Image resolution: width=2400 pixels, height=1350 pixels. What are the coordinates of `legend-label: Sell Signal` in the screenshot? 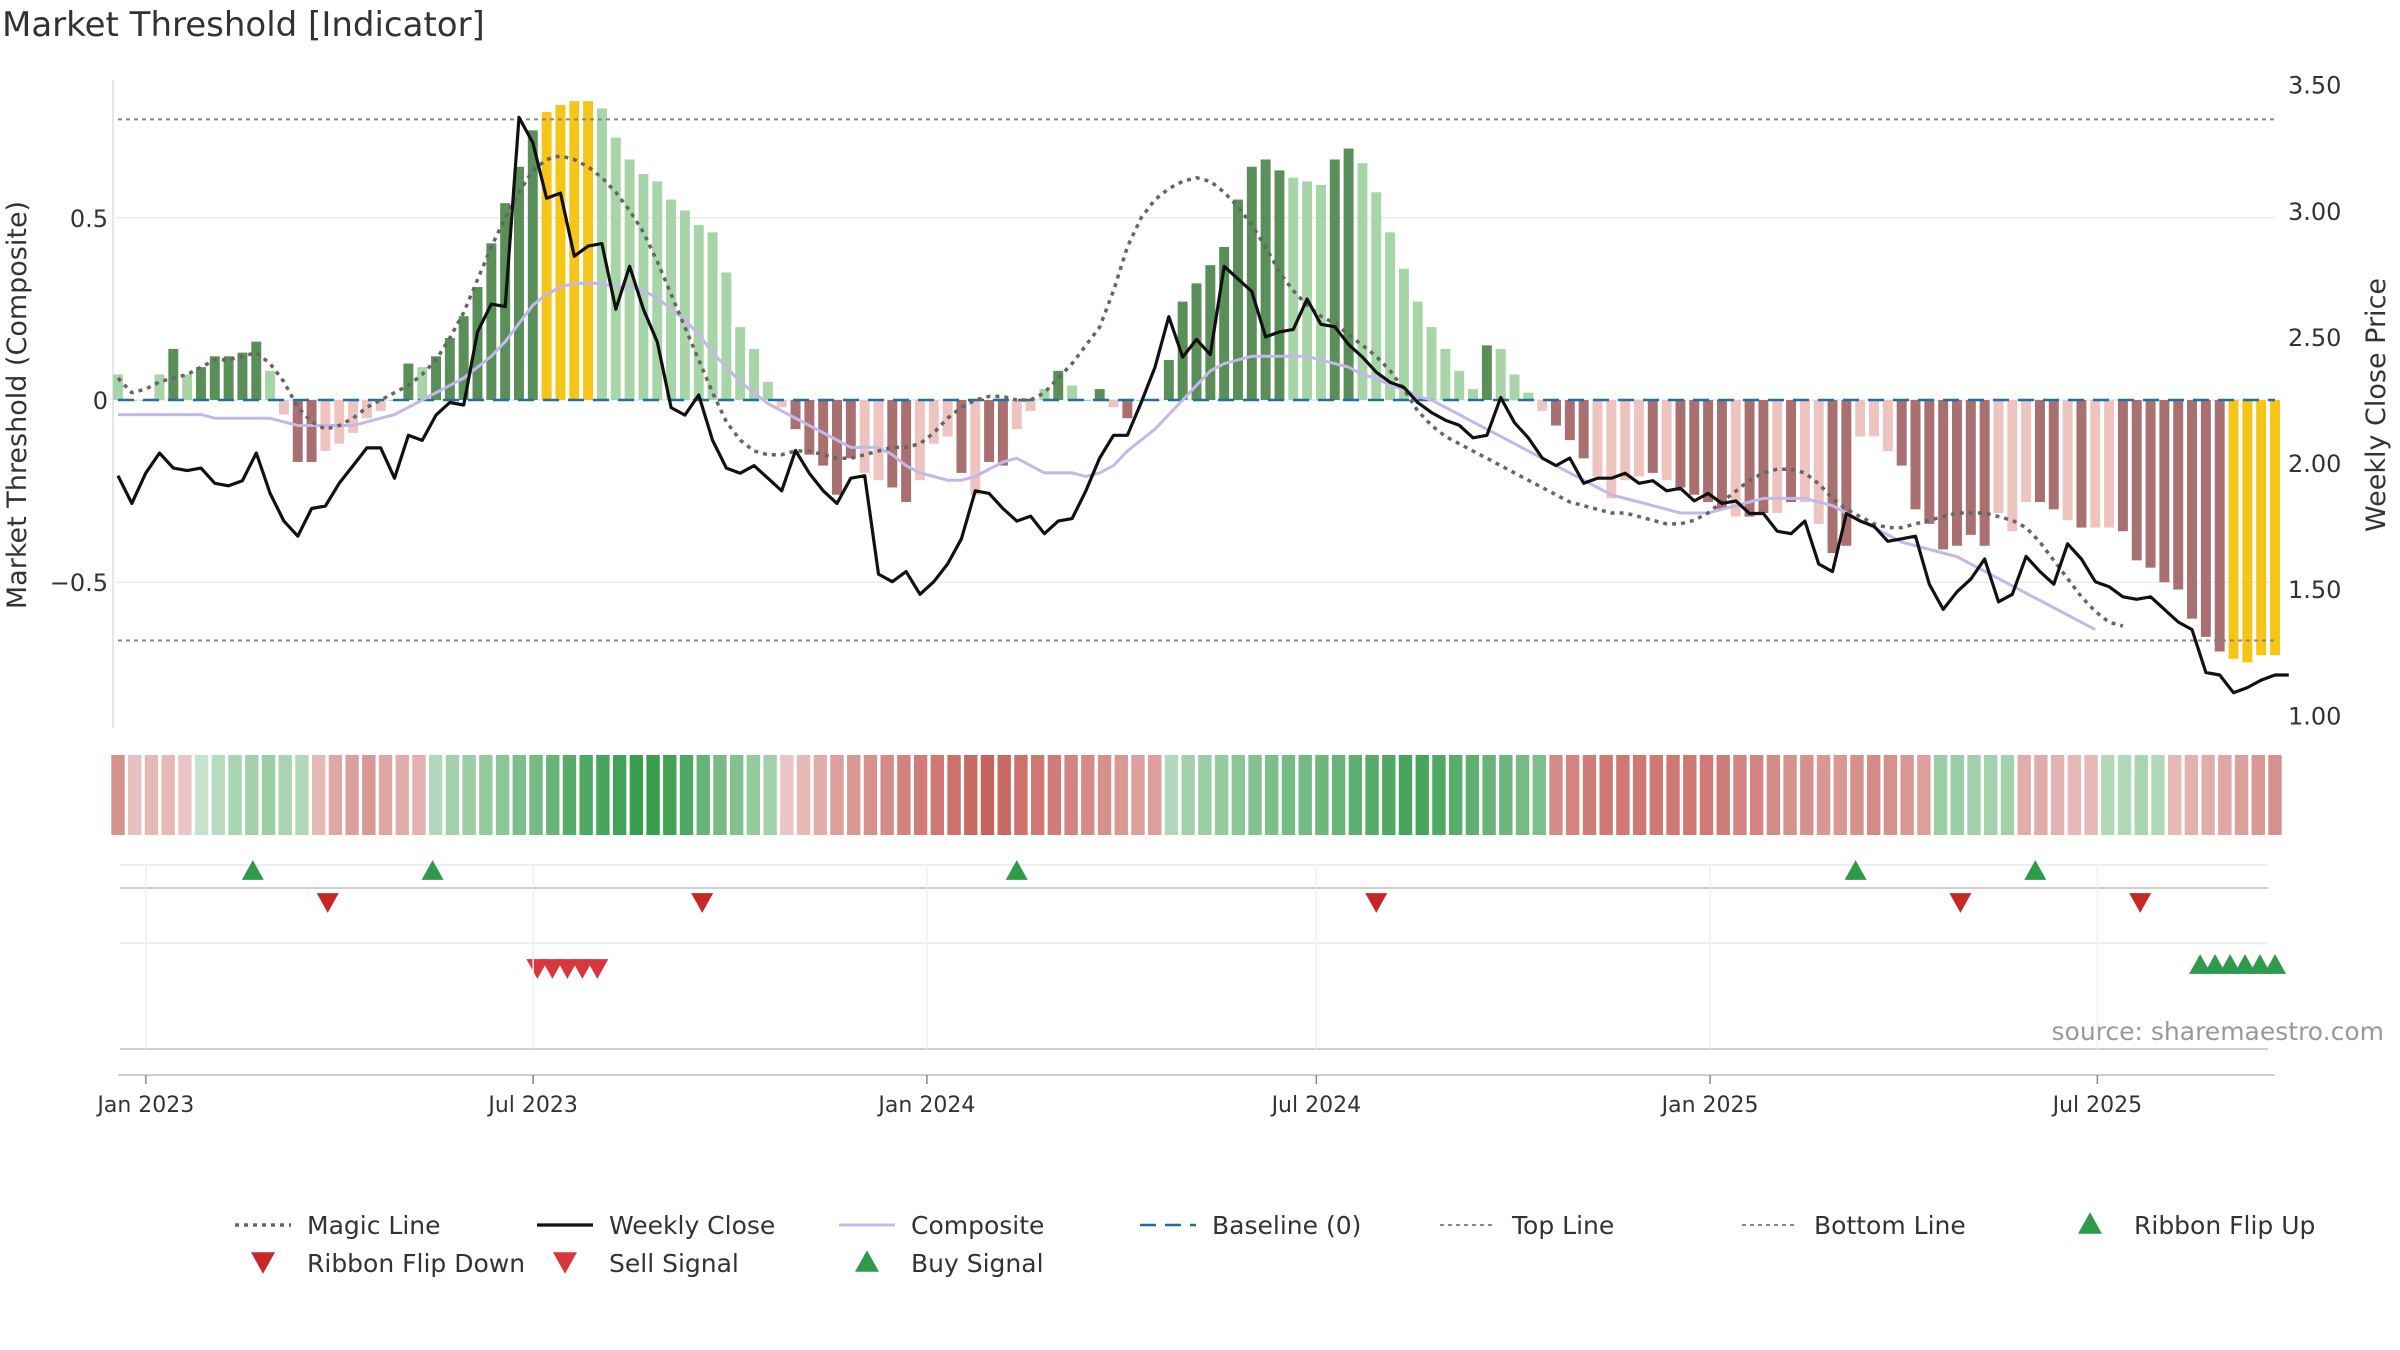 It's located at (674, 1263).